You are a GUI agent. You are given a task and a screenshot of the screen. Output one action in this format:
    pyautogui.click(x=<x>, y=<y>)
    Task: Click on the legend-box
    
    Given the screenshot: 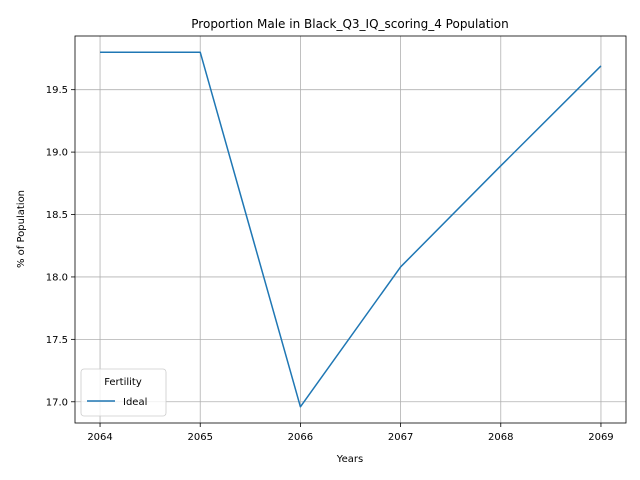 What is the action you would take?
    pyautogui.click(x=123, y=392)
    